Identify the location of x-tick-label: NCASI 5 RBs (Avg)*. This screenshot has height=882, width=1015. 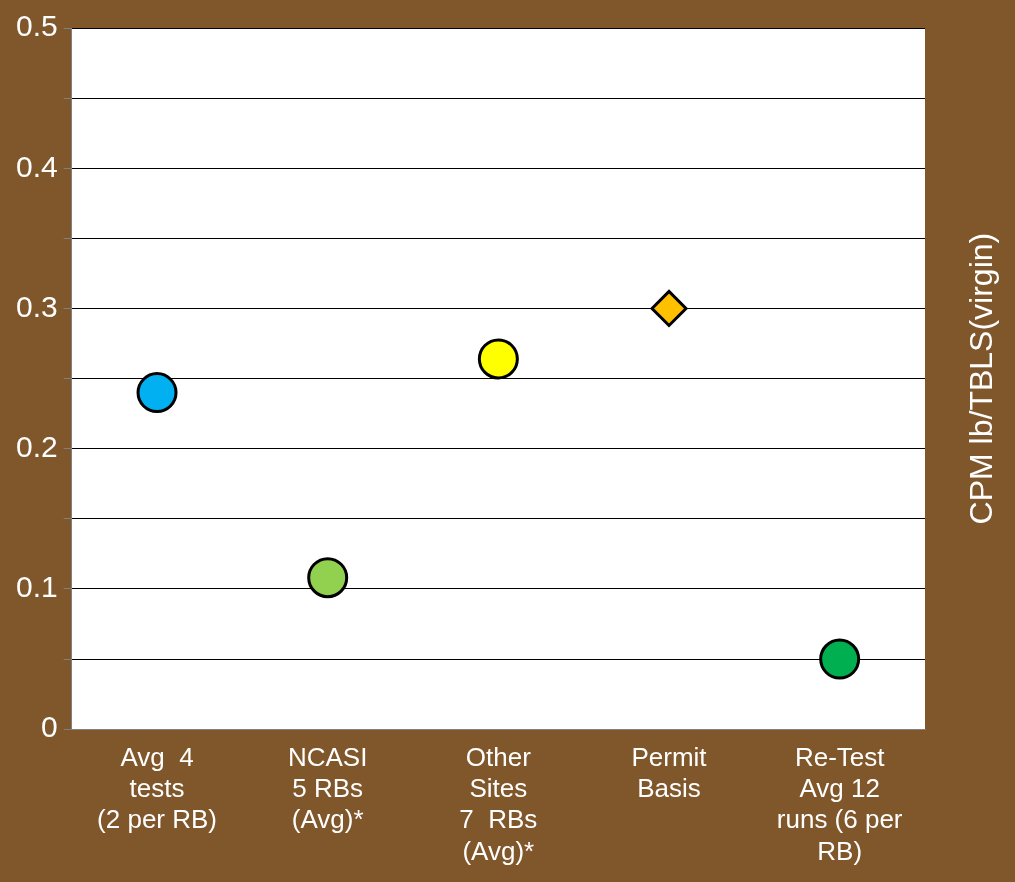
(327, 788).